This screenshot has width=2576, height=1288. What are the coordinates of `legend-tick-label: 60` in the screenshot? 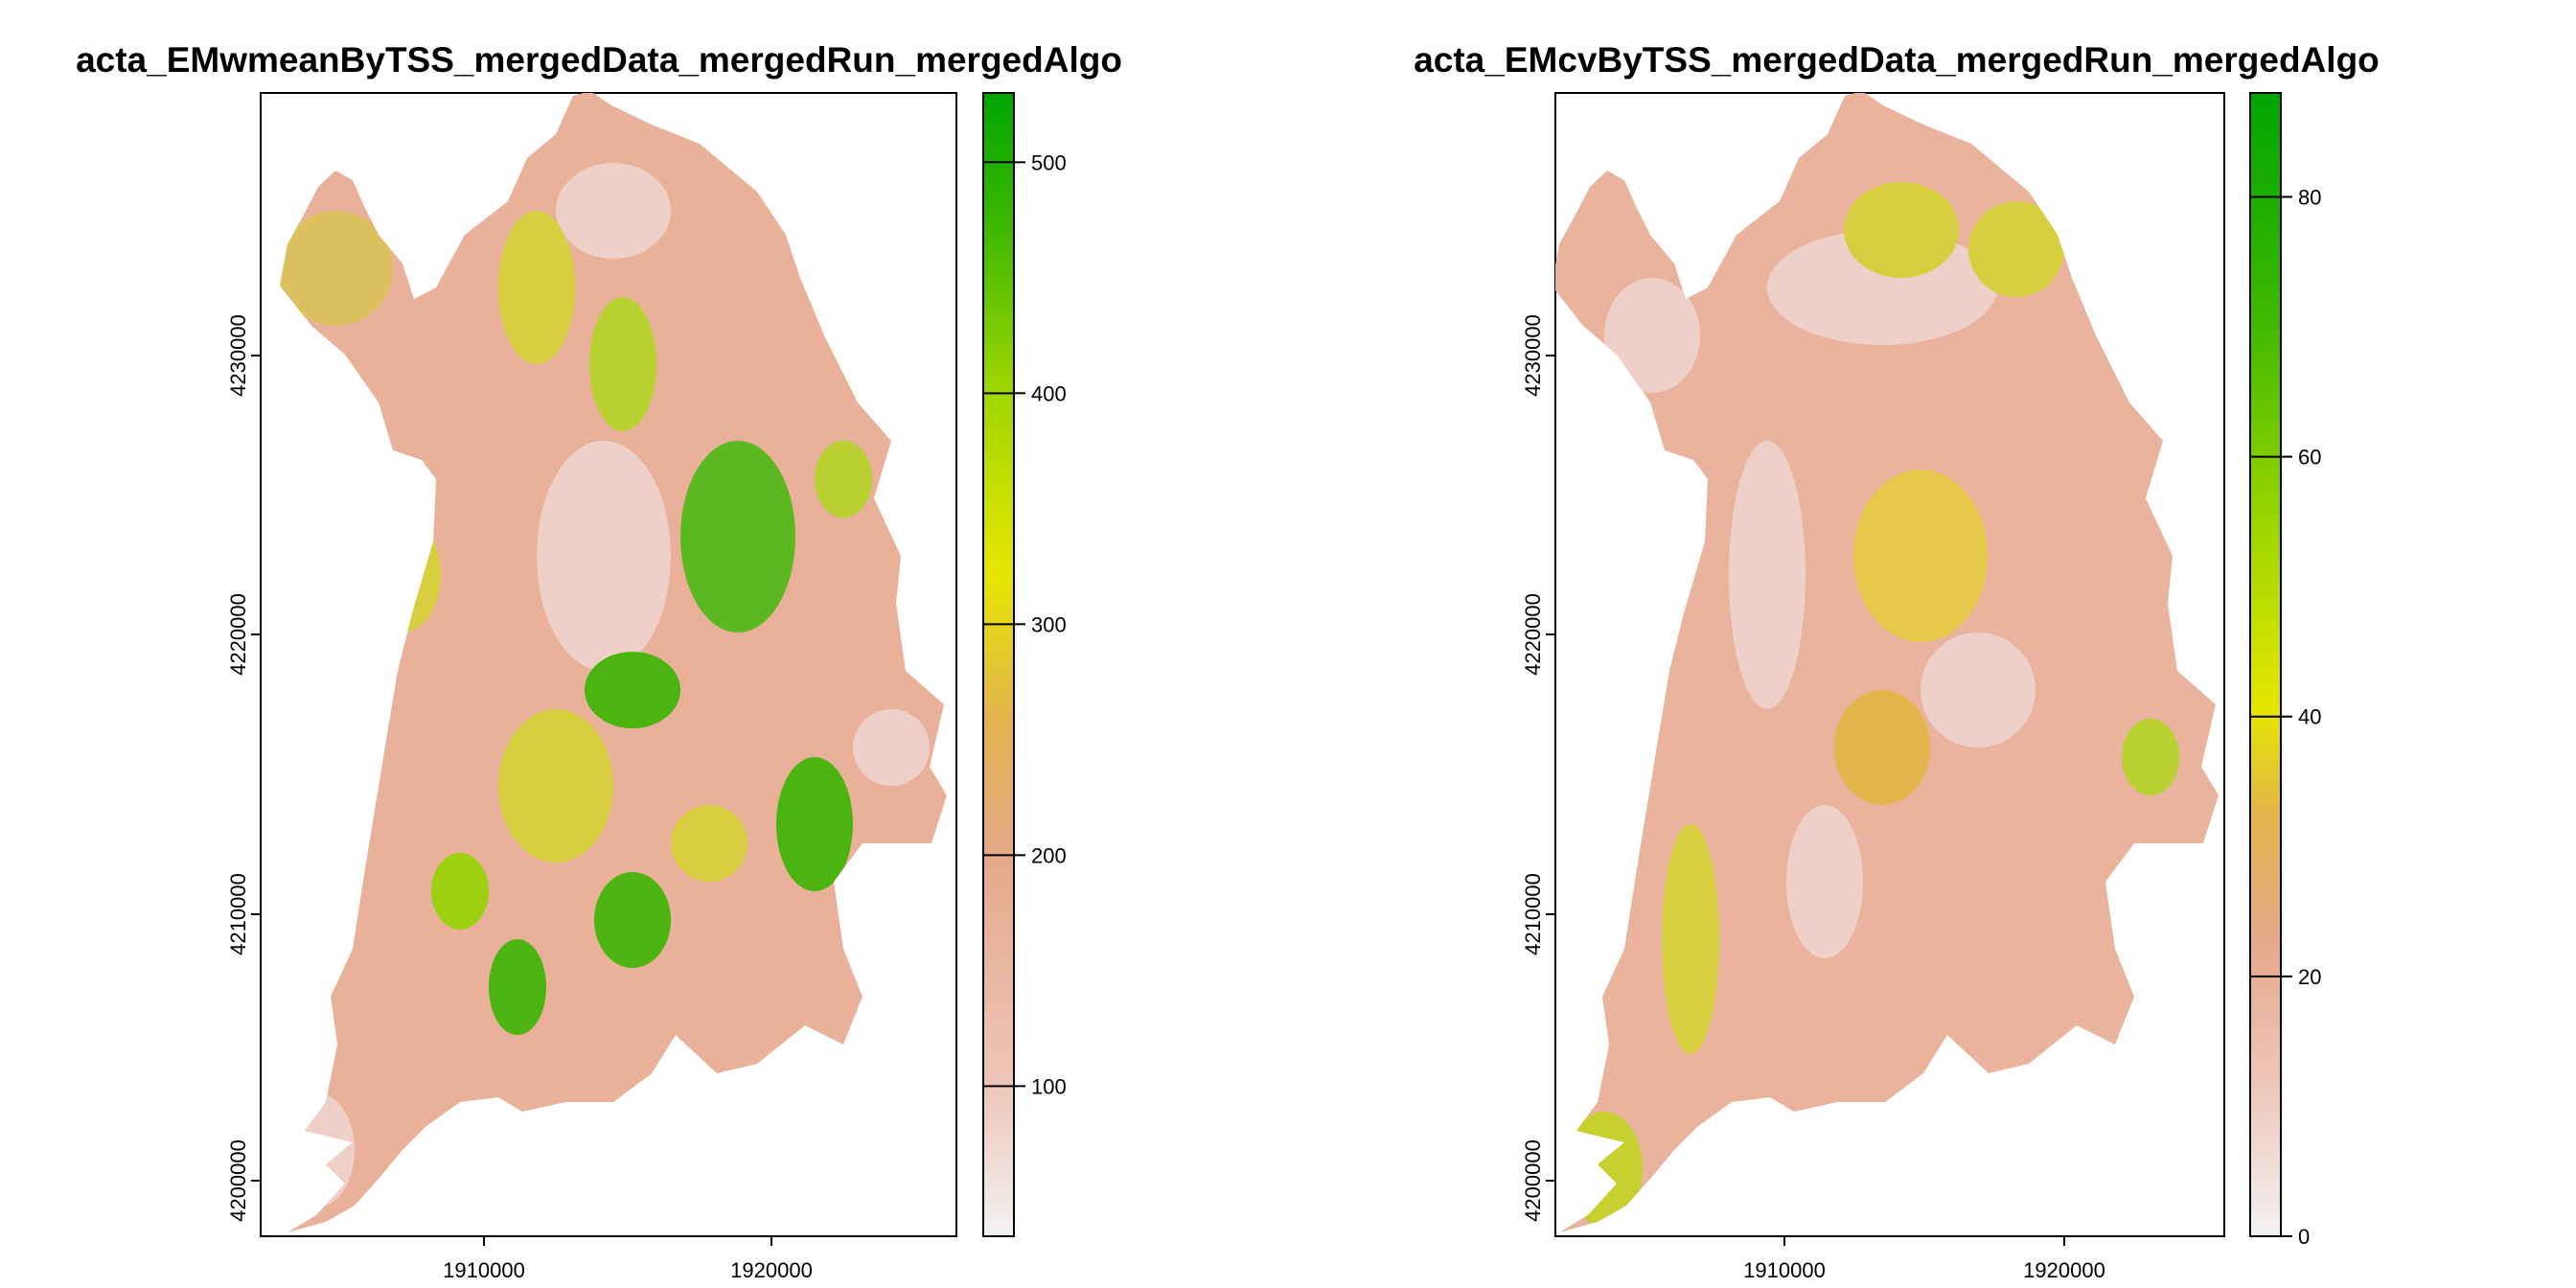 It's located at (2309, 458).